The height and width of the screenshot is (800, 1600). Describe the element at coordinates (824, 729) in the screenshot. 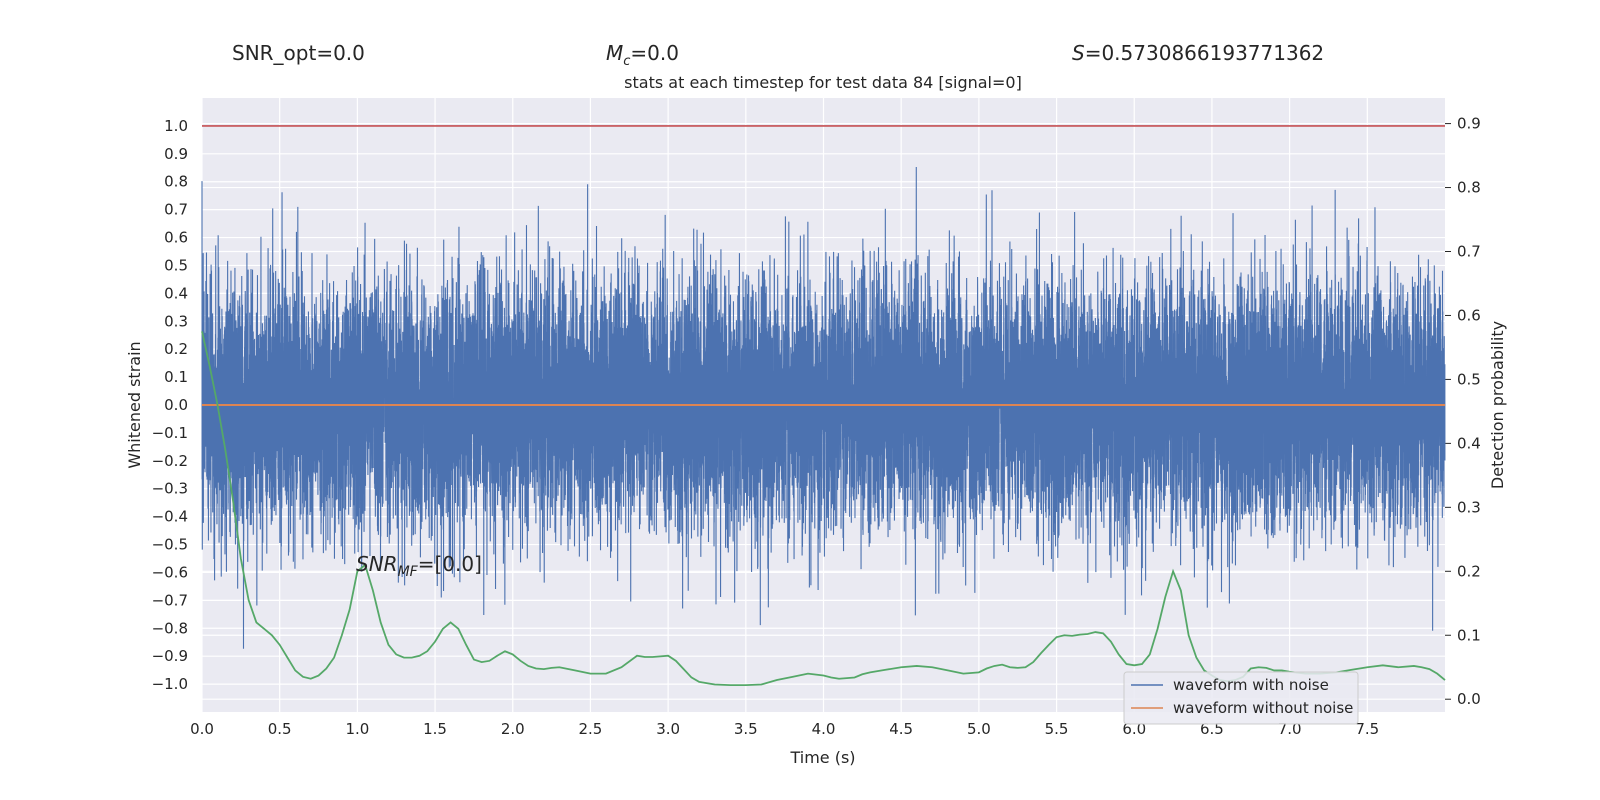

I see `x-tick-label: 4.0` at that location.